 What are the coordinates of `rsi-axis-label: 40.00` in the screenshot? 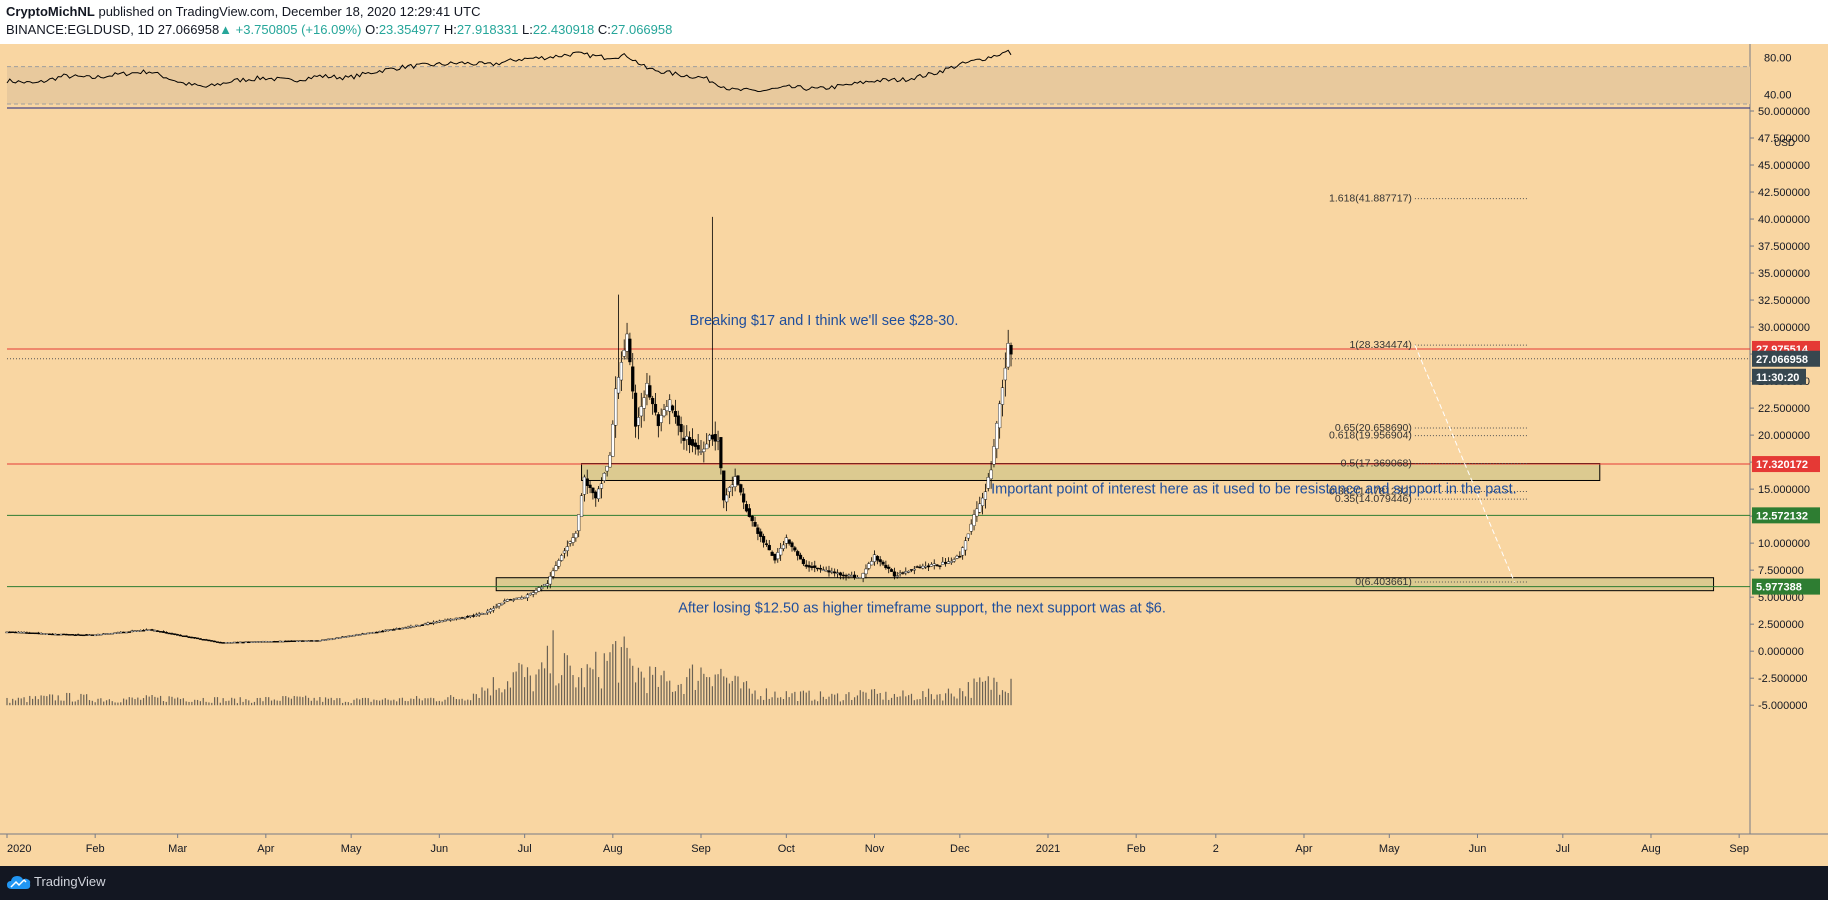 It's located at (1778, 96).